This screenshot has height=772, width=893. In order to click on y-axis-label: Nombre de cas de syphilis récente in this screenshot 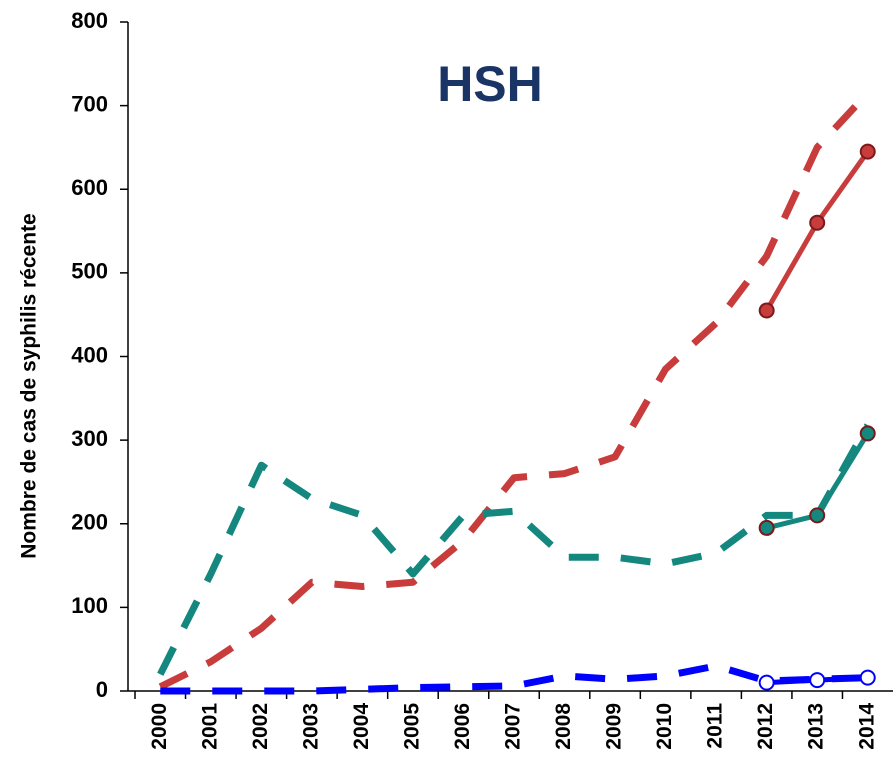, I will do `click(29, 385)`.